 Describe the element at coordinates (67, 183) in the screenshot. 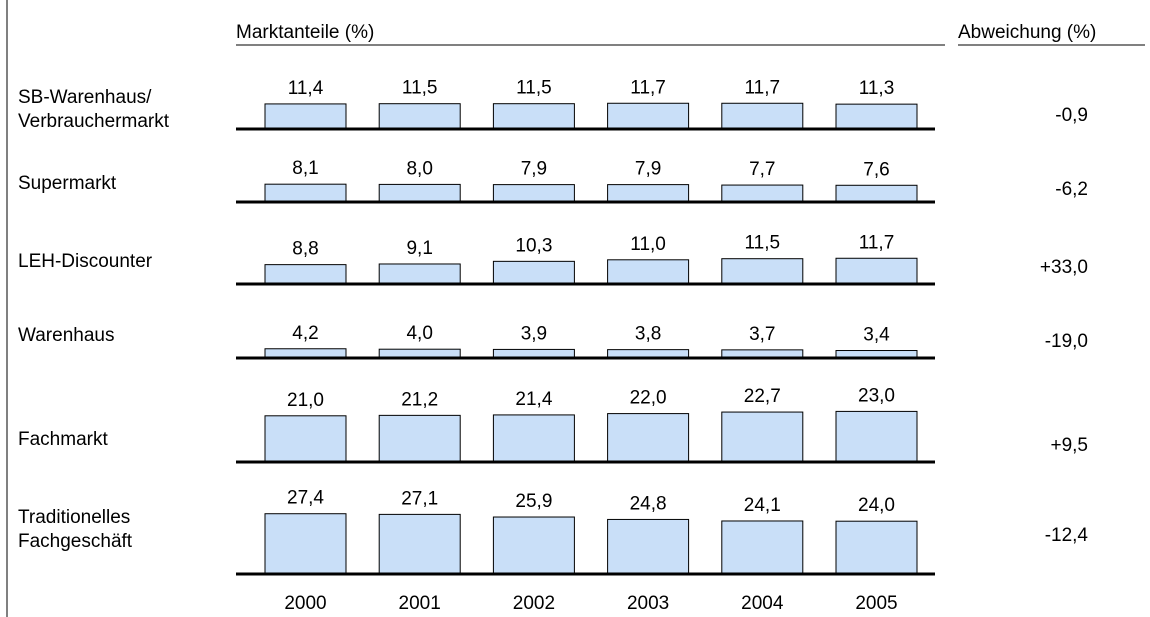

I see `row-label: Supermarkt` at that location.